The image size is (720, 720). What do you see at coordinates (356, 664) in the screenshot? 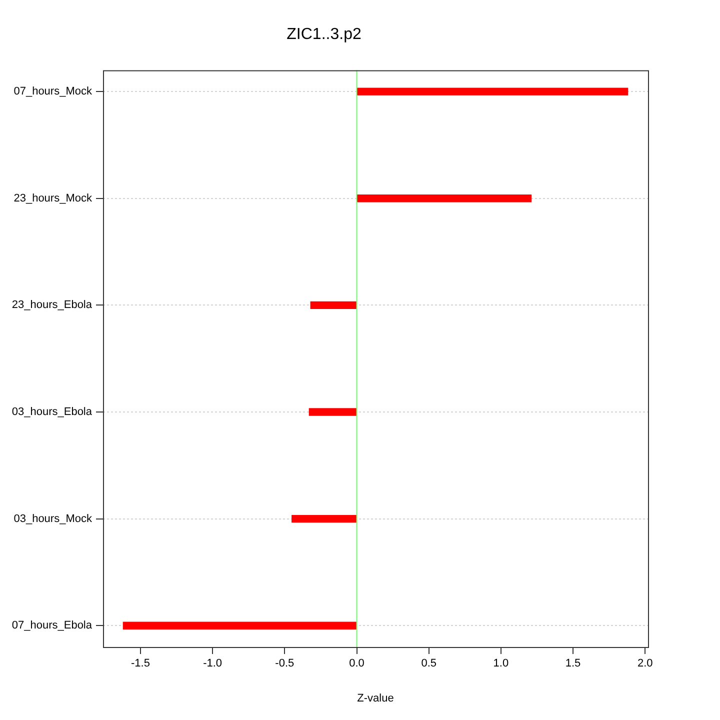
I see `x-tick-label: 0.0` at bounding box center [356, 664].